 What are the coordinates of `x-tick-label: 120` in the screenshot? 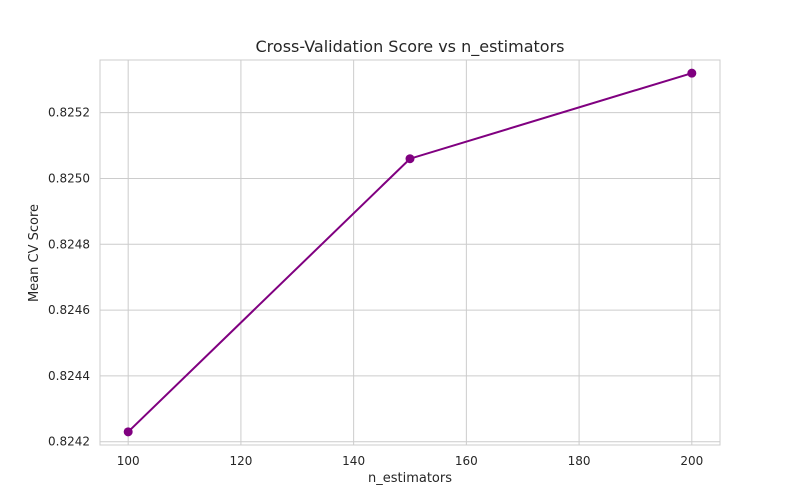 It's located at (240, 461).